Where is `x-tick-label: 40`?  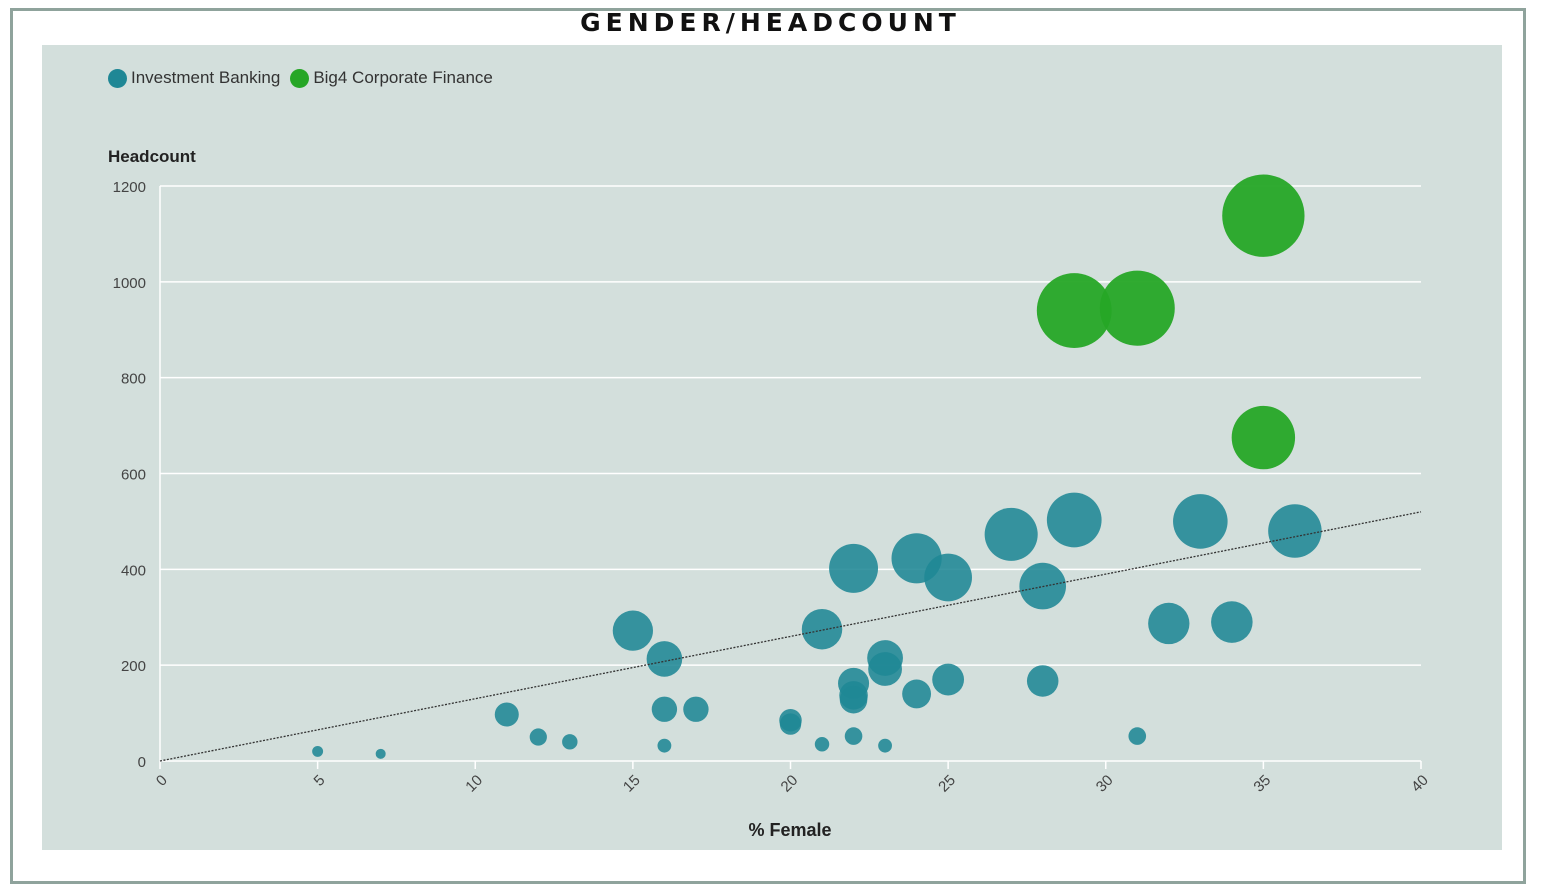 x-tick-label: 40 is located at coordinates (1420, 784).